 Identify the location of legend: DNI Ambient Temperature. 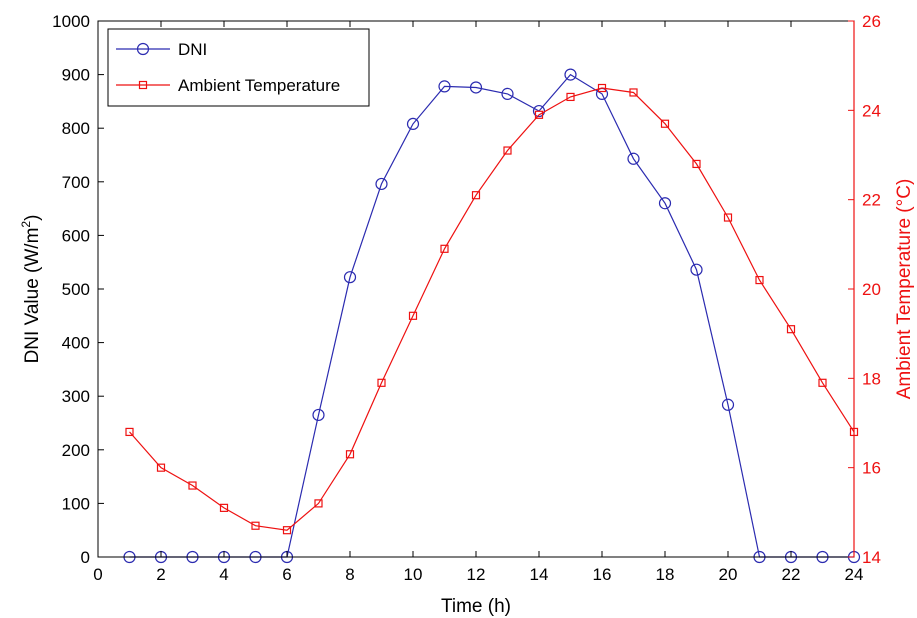
(238, 67).